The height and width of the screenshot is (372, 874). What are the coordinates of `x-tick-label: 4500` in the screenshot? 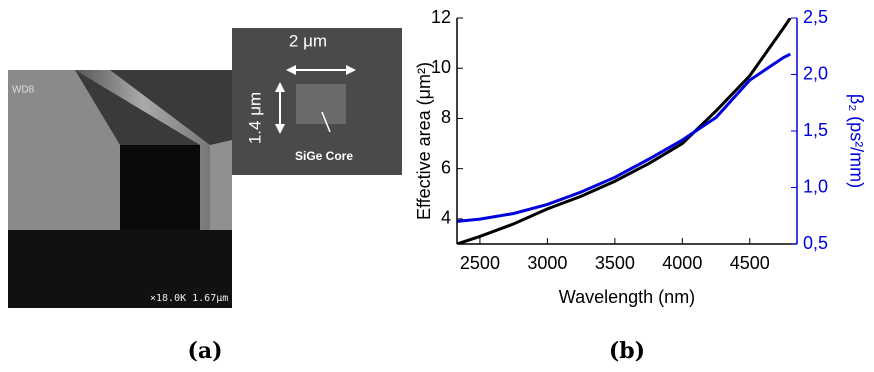 It's located at (750, 263).